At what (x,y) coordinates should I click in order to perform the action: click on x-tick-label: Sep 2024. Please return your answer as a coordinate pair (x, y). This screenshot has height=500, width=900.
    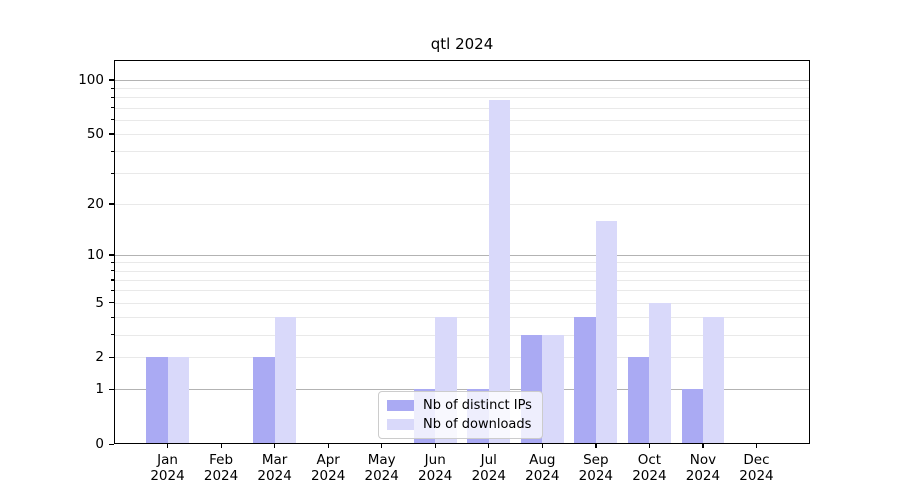
    Looking at the image, I should click on (596, 468).